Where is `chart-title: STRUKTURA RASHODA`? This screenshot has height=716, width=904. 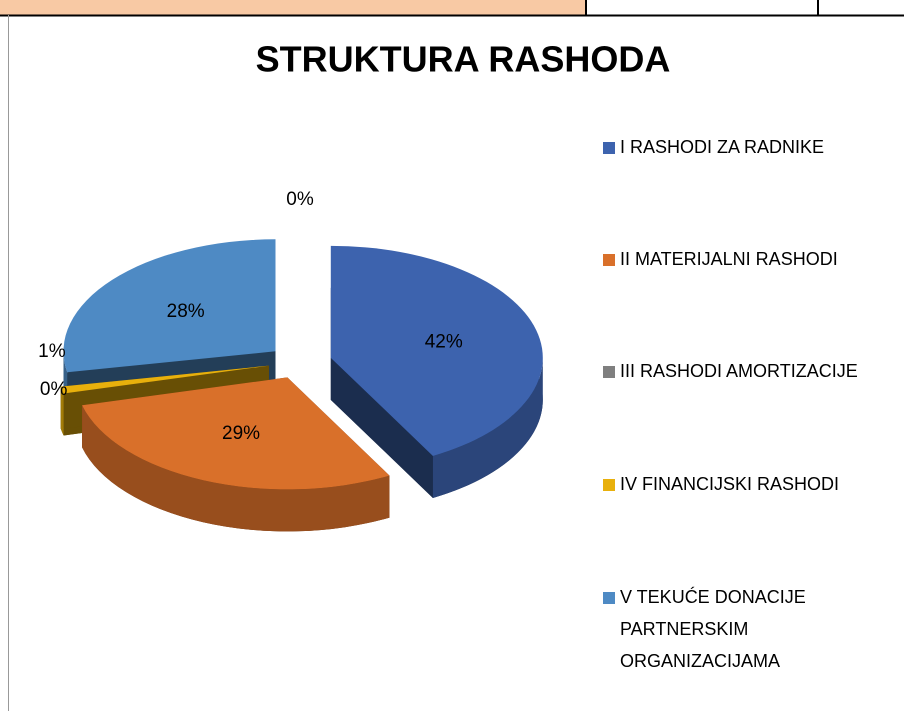
chart-title: STRUKTURA RASHODA is located at coordinates (463, 59).